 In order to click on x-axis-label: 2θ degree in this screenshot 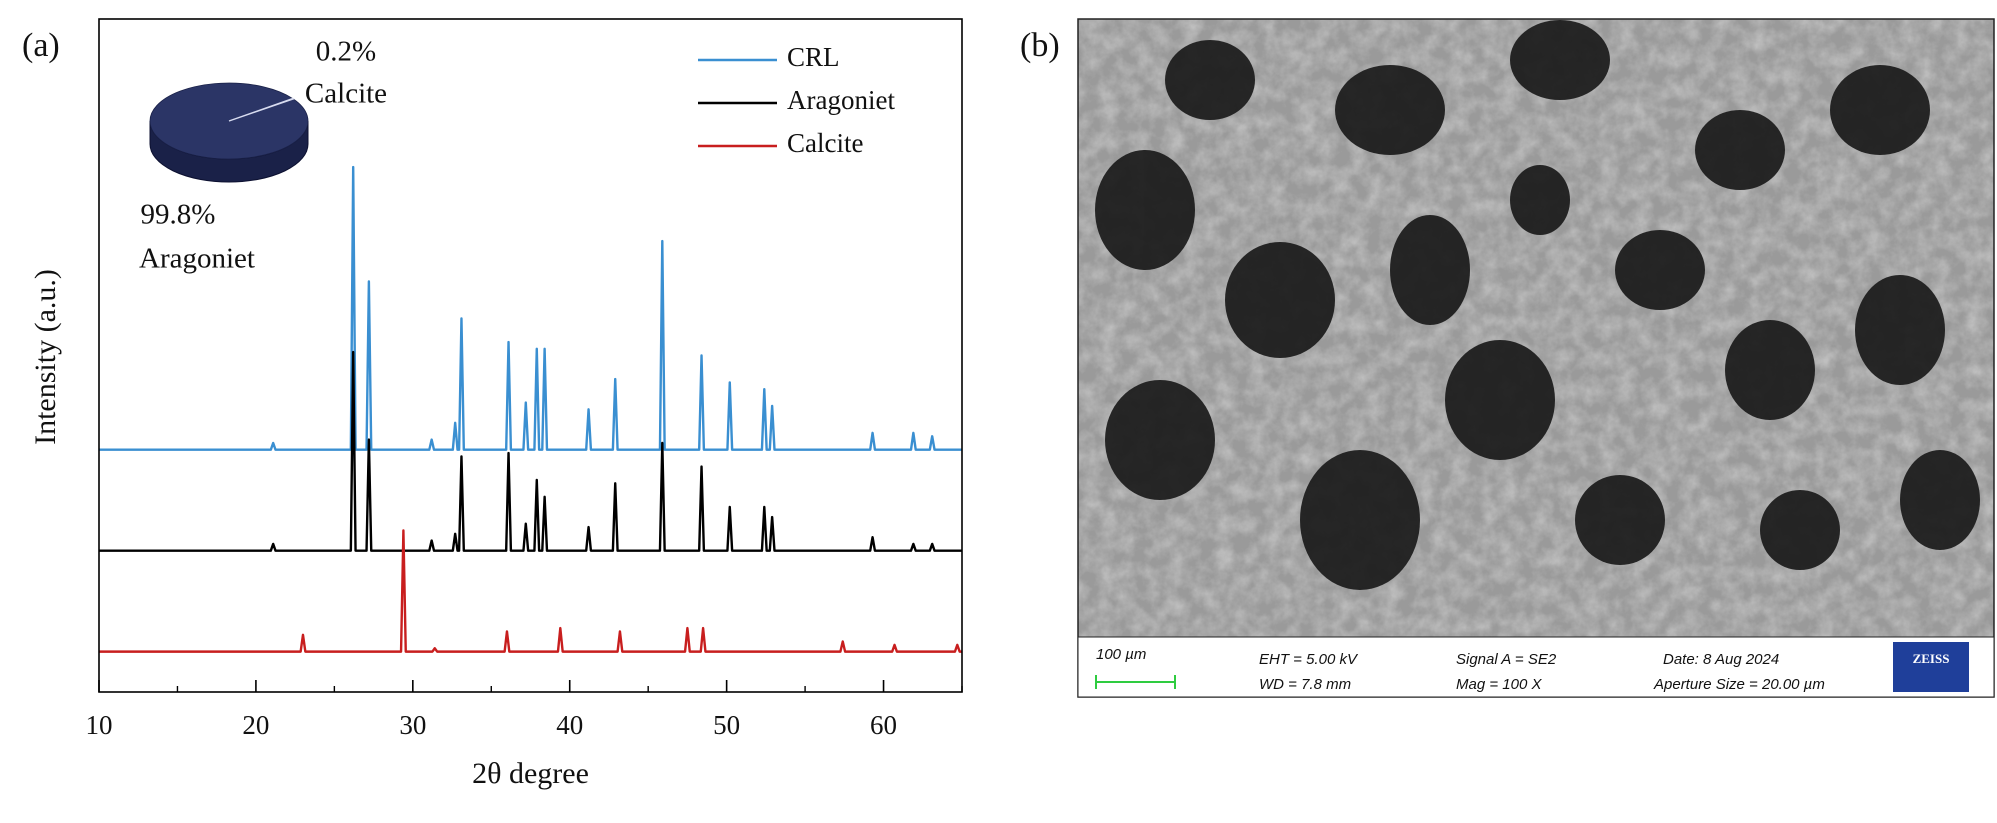, I will do `click(530, 773)`.